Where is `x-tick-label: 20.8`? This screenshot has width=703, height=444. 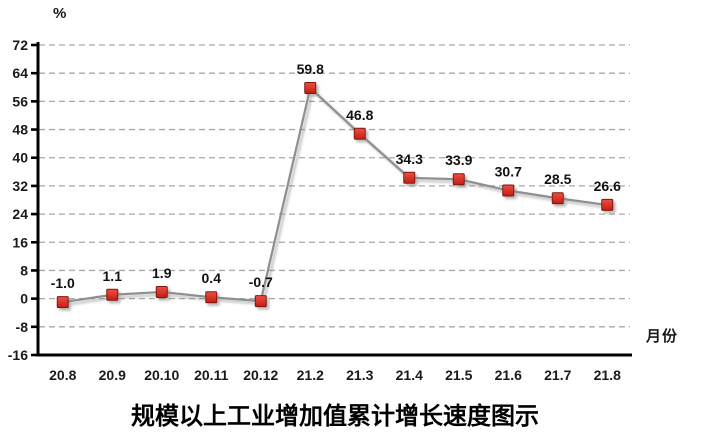
x-tick-label: 20.8 is located at coordinates (62, 375).